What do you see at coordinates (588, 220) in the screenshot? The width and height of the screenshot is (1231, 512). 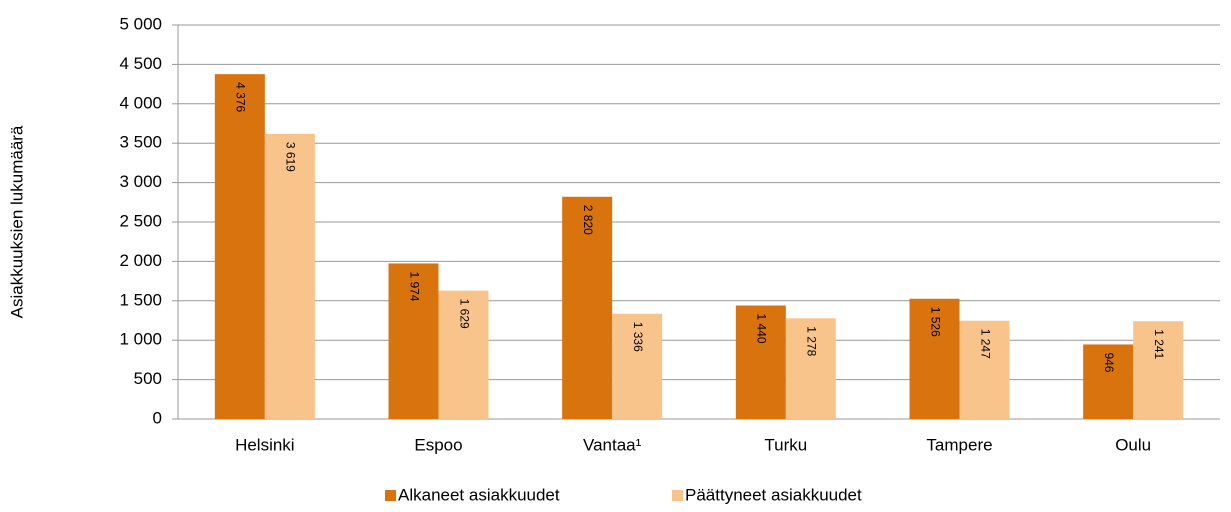 I see `value-label: 2 820` at bounding box center [588, 220].